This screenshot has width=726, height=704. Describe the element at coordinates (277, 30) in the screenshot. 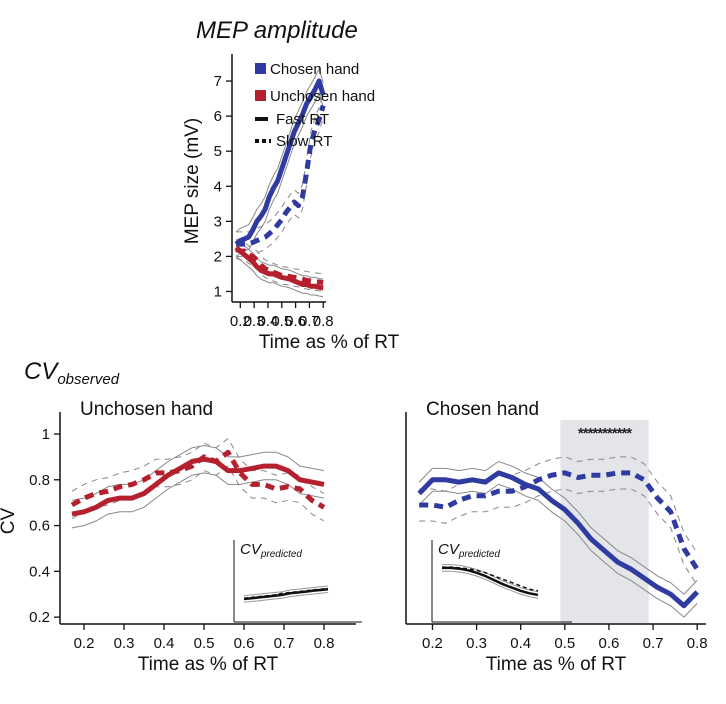

I see `top-title: MEP amplitude` at that location.